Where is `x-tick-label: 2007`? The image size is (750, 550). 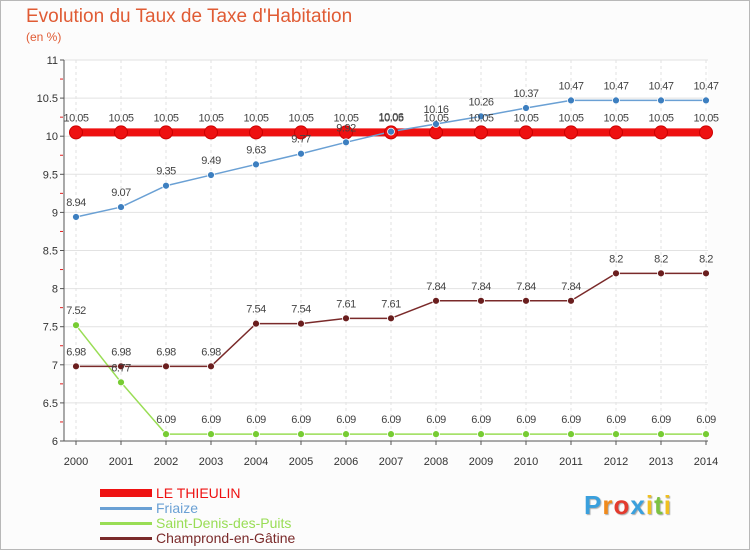 x-tick-label: 2007 is located at coordinates (391, 462).